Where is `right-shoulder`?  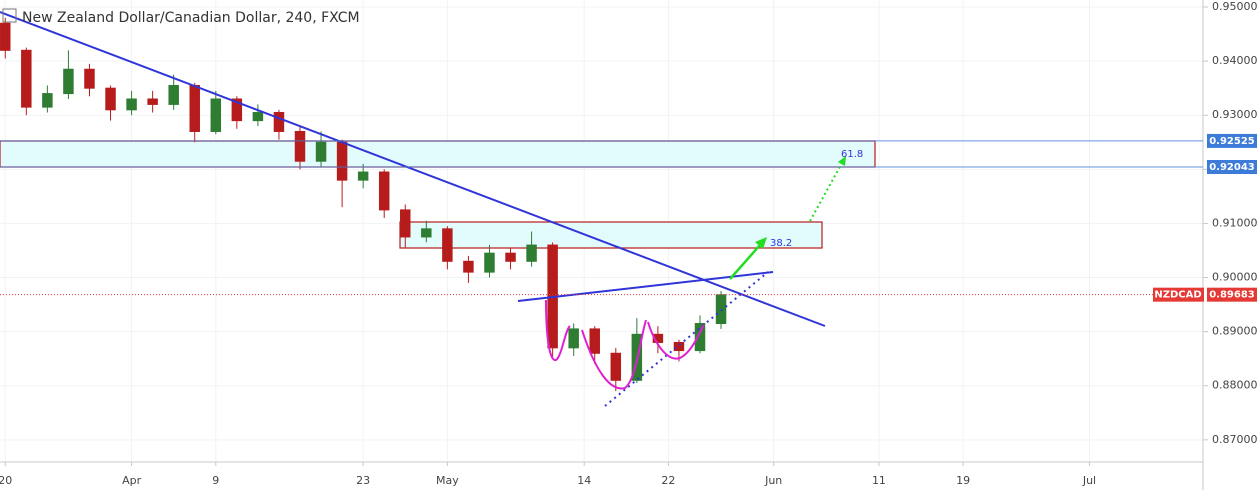 right-shoulder is located at coordinates (676, 340).